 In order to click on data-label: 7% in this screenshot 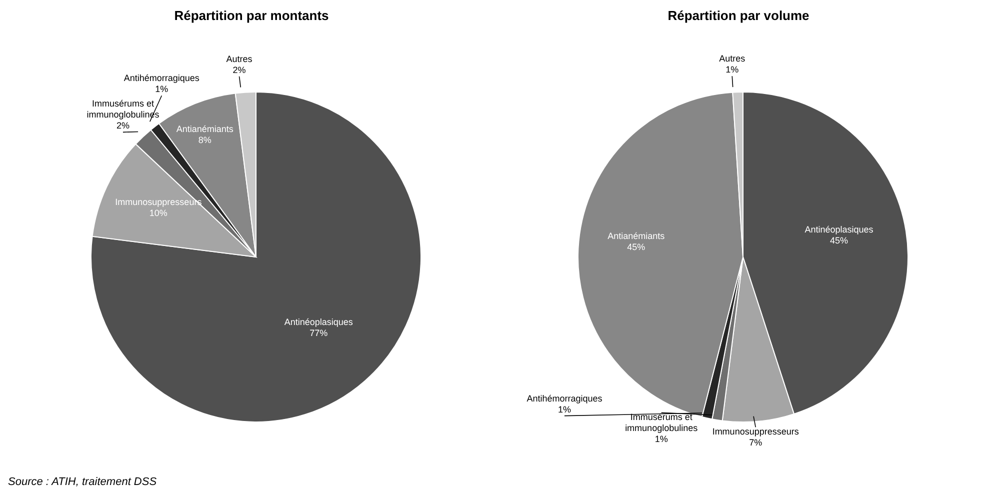, I will do `click(755, 443)`.